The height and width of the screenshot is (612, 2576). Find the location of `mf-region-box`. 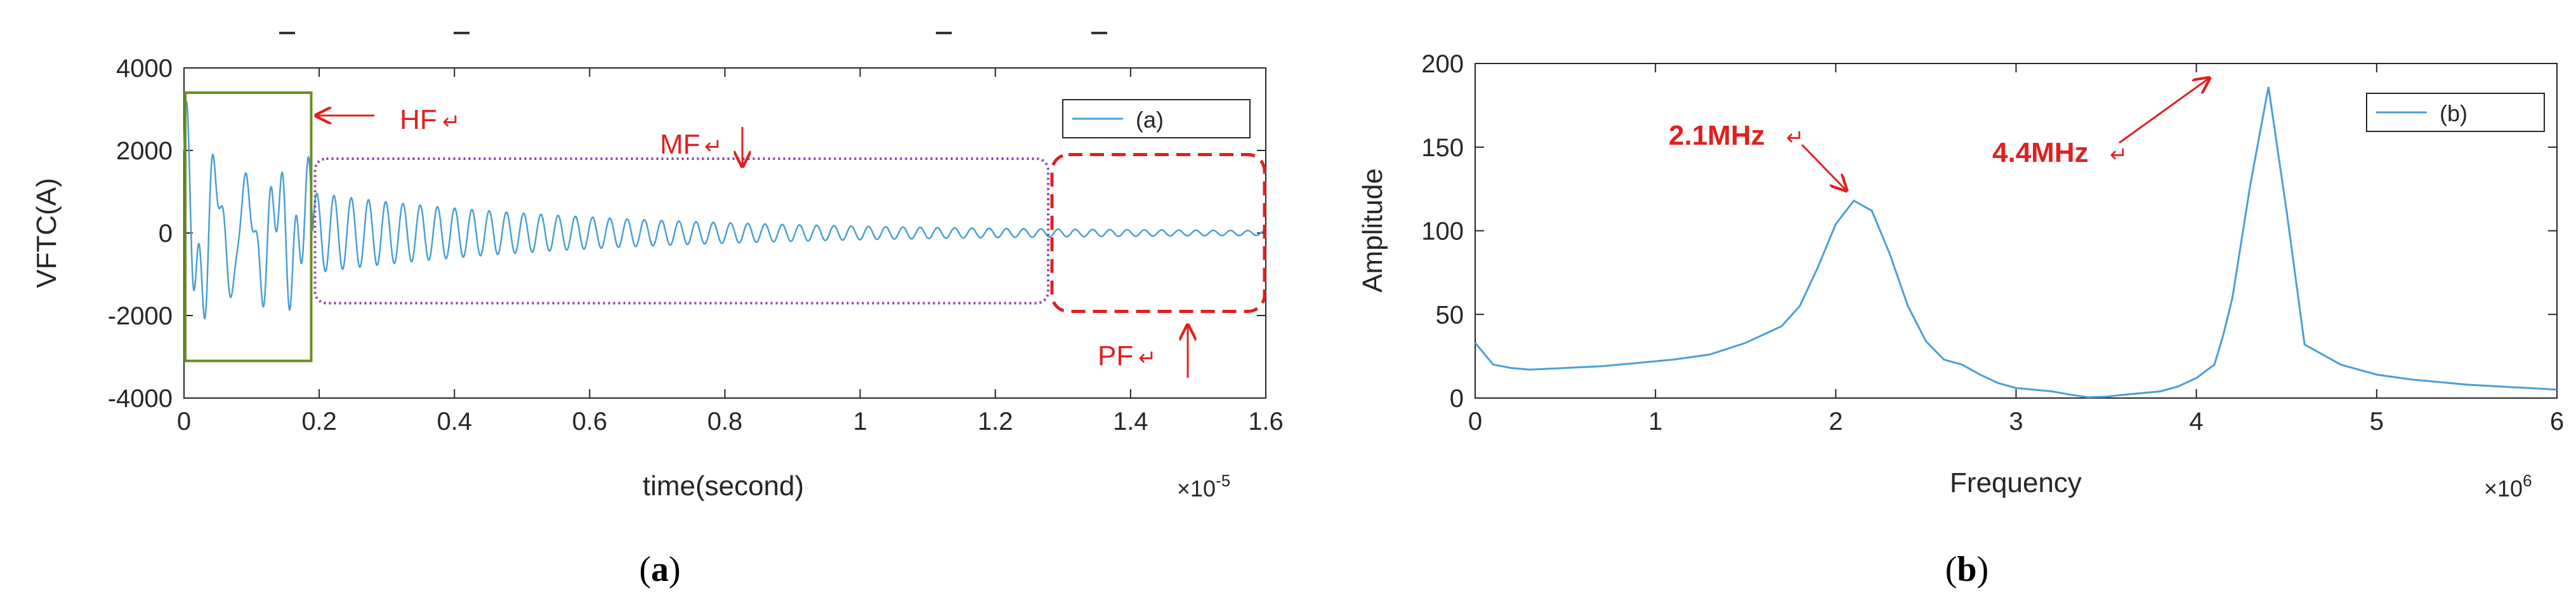

mf-region-box is located at coordinates (681, 231).